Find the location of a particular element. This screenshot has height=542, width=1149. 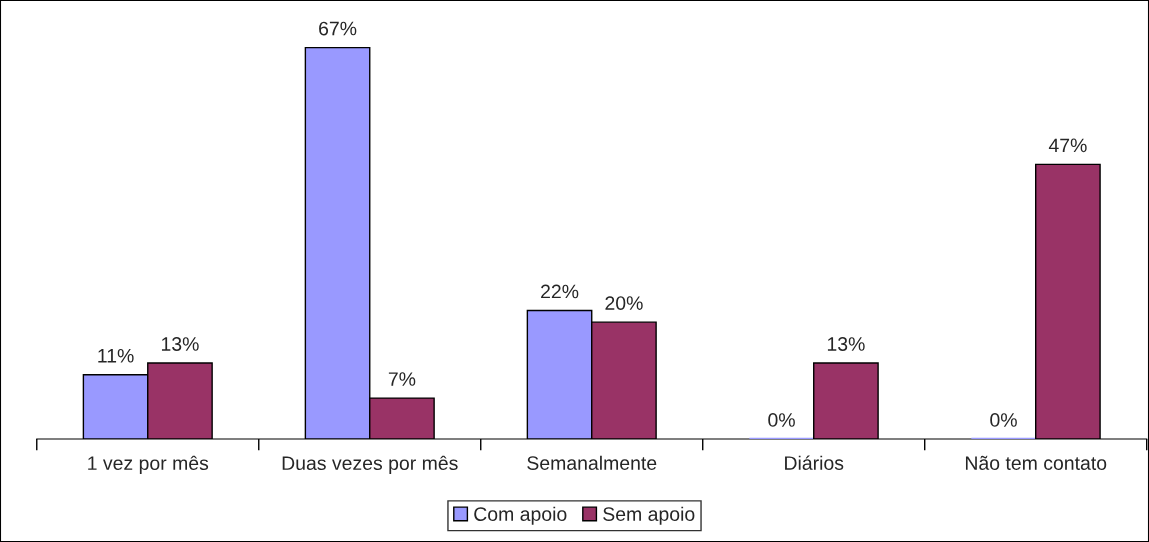

data-label: 20% is located at coordinates (624, 303).